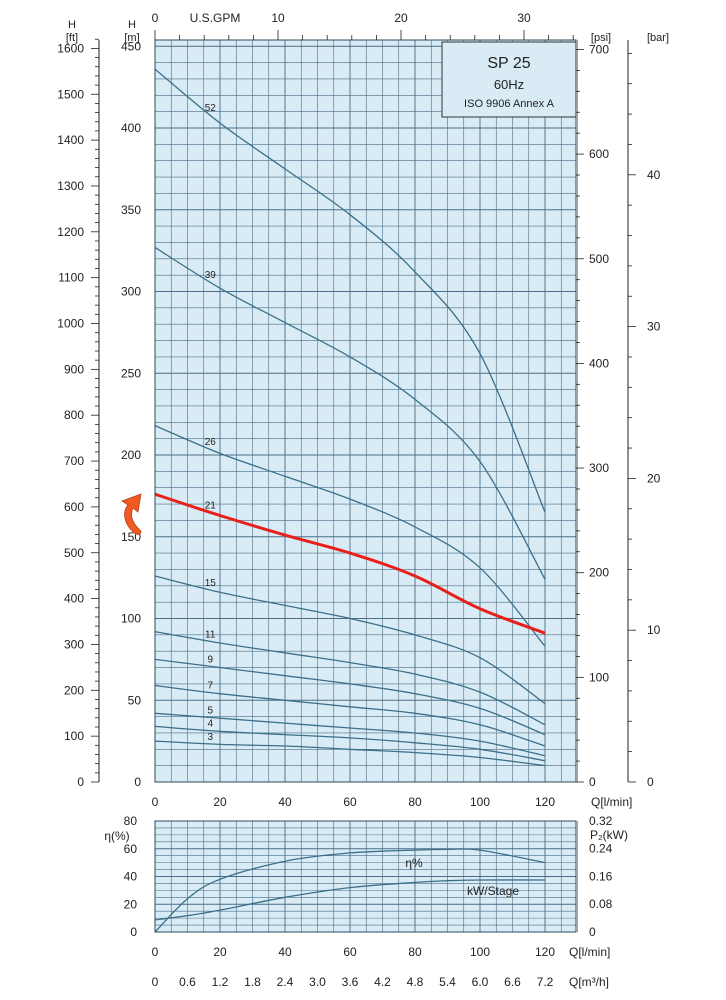 Image resolution: width=726 pixels, height=1000 pixels. What do you see at coordinates (599, 49) in the screenshot?
I see `psi-tick-label: 700` at bounding box center [599, 49].